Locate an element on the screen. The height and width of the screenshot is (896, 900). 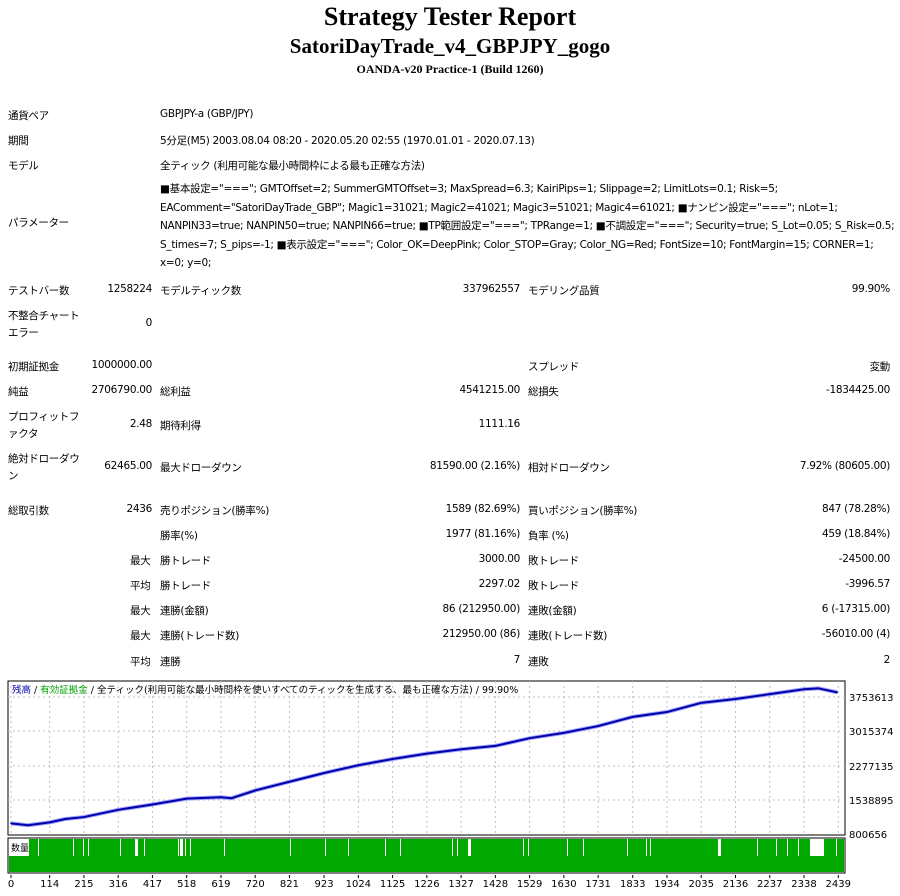
symbol-value: GBPJPY-a (GBP/JPY) is located at coordinates (207, 114).